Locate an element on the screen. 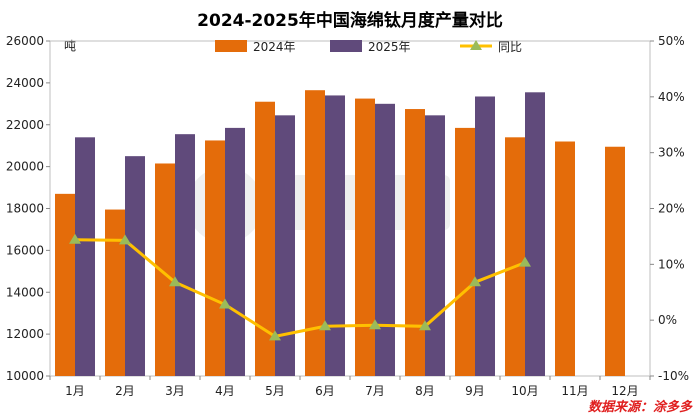  legend-label-同比: 同比 is located at coordinates (510, 47).